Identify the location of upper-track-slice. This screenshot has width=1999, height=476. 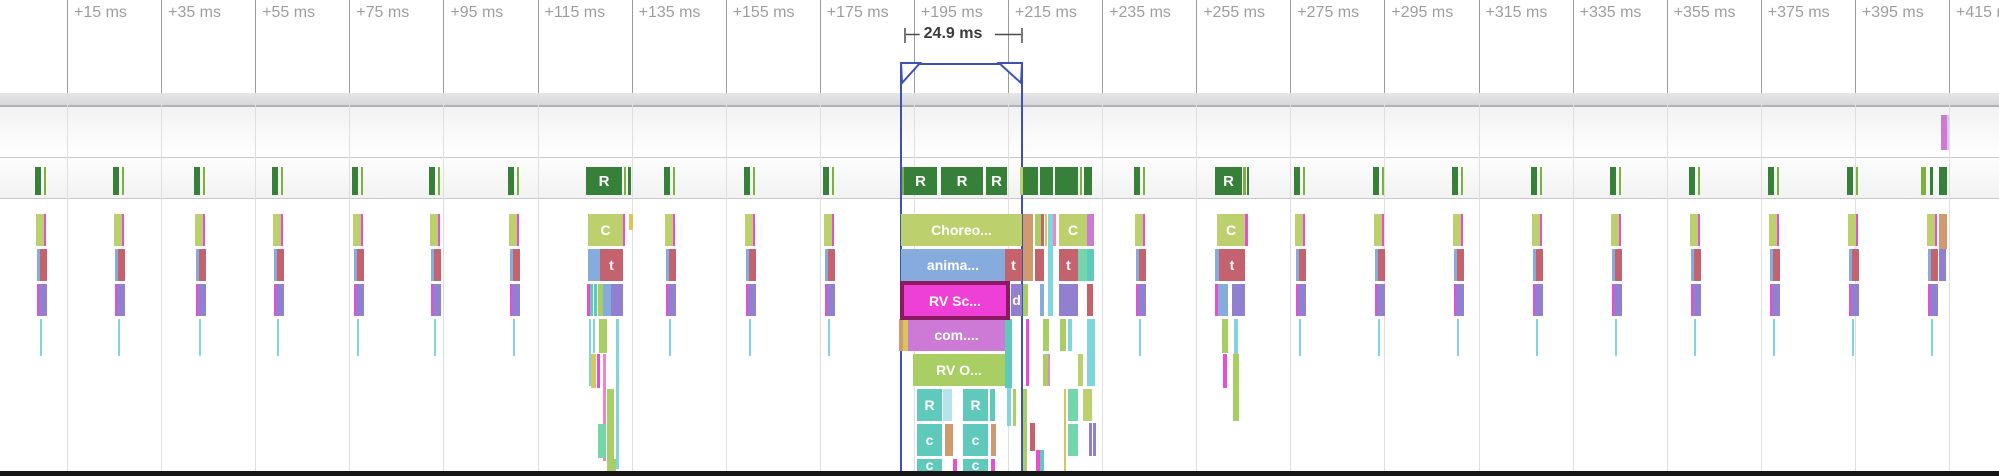
(1944, 132).